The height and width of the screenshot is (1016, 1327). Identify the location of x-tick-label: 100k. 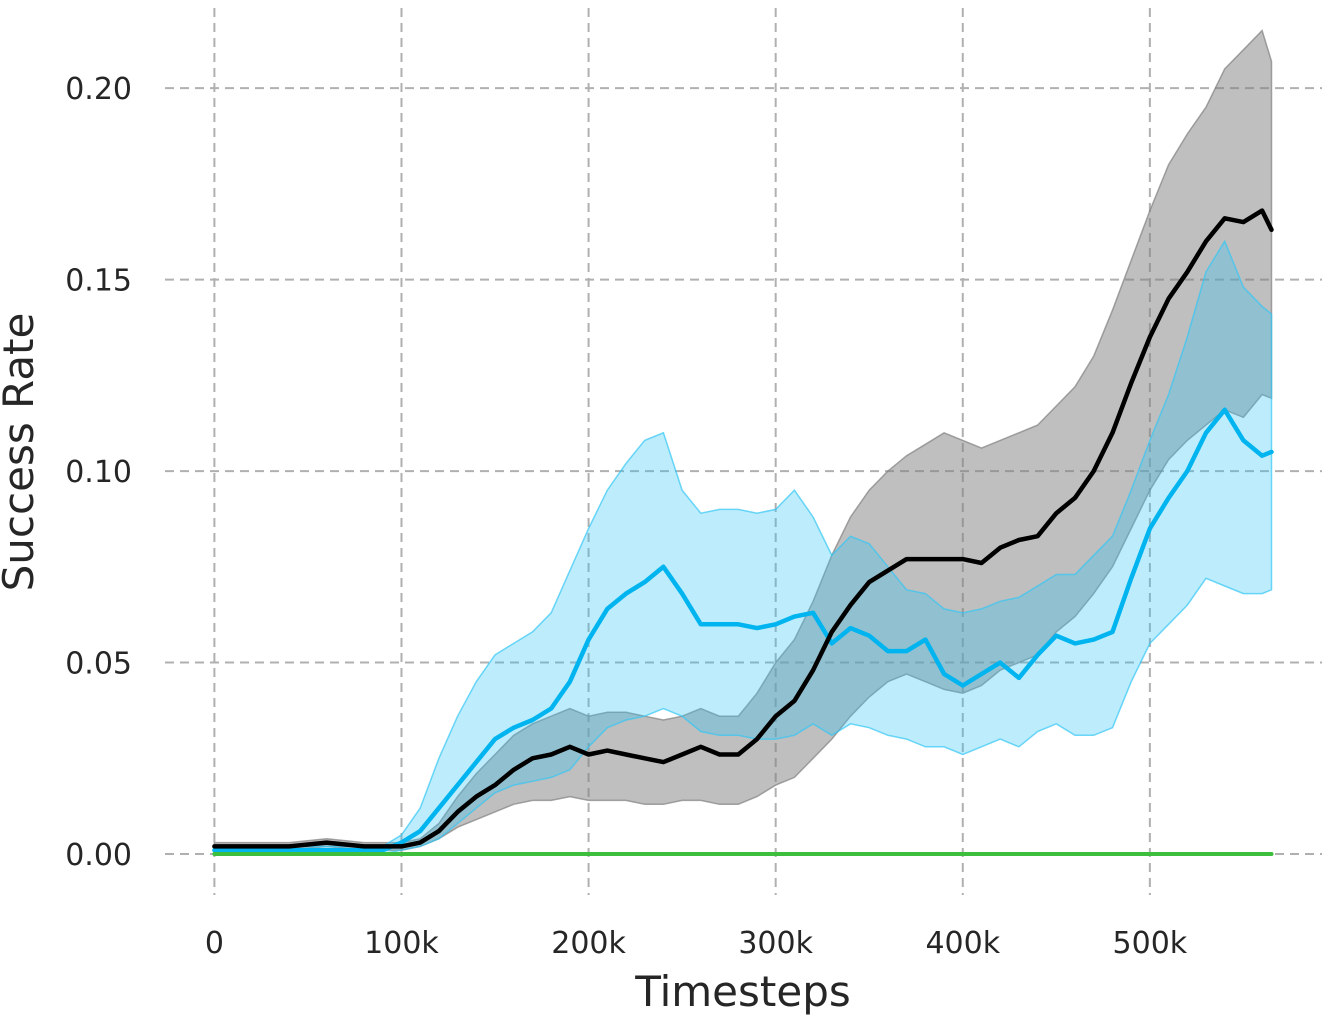
(401, 943).